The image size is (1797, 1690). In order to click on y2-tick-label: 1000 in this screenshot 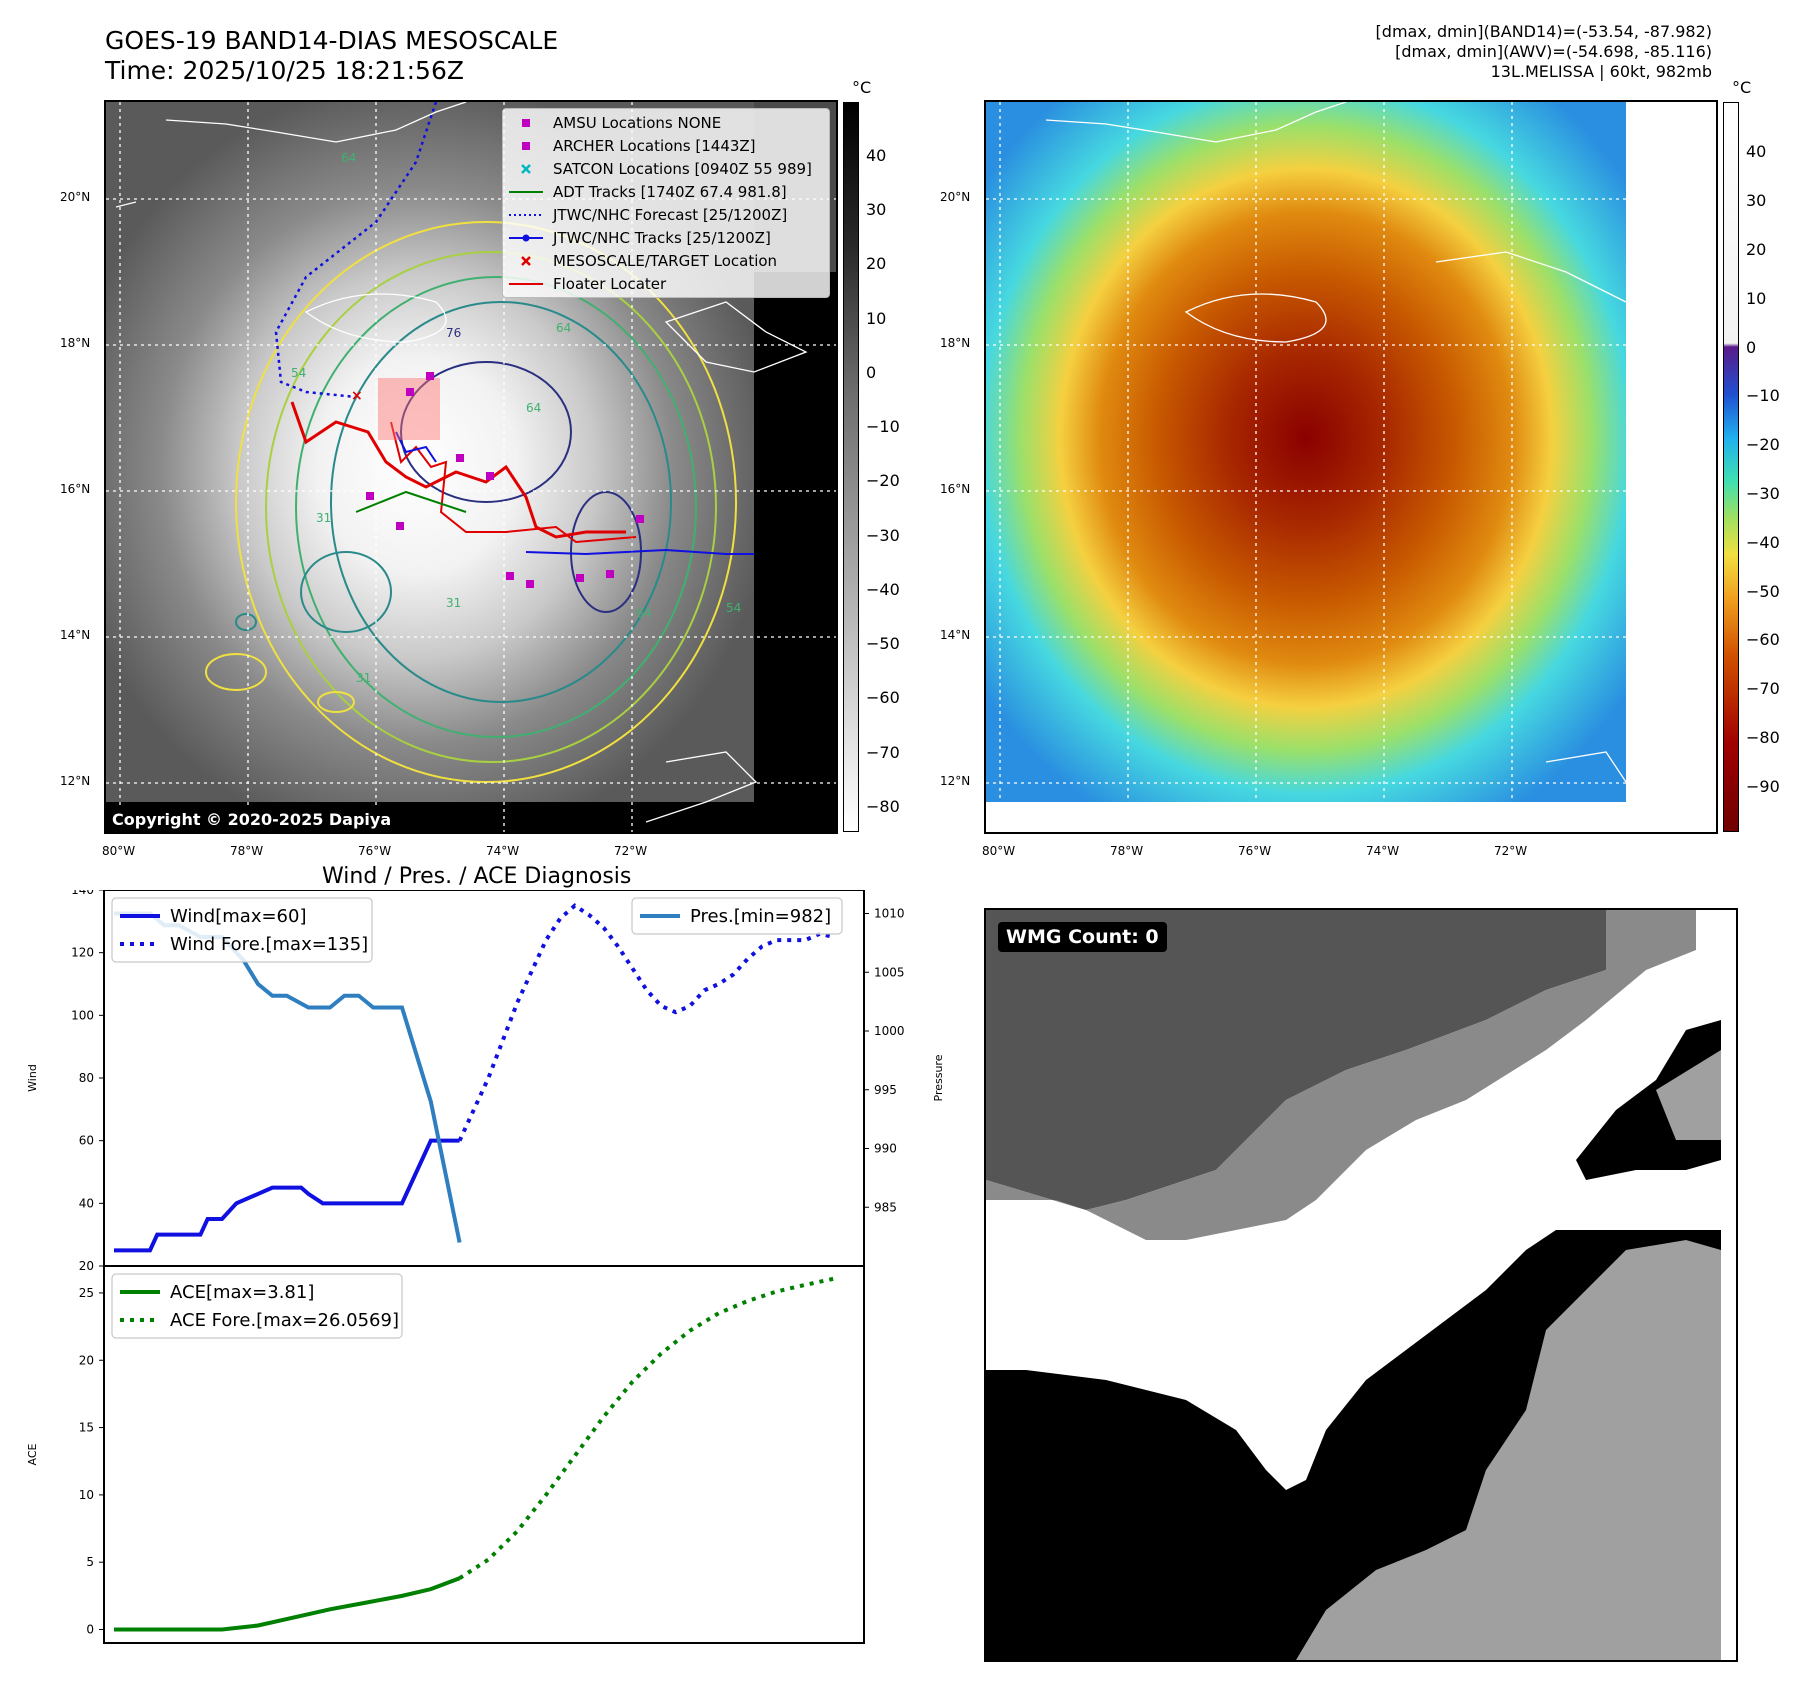, I will do `click(889, 1031)`.